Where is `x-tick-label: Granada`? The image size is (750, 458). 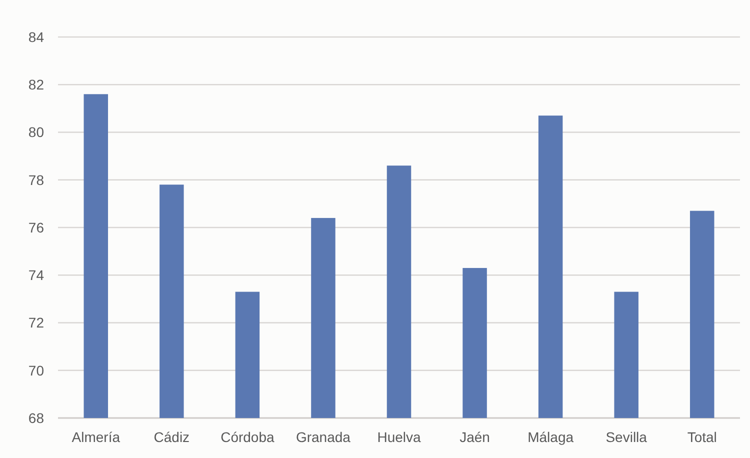
x-tick-label: Granada is located at coordinates (323, 437).